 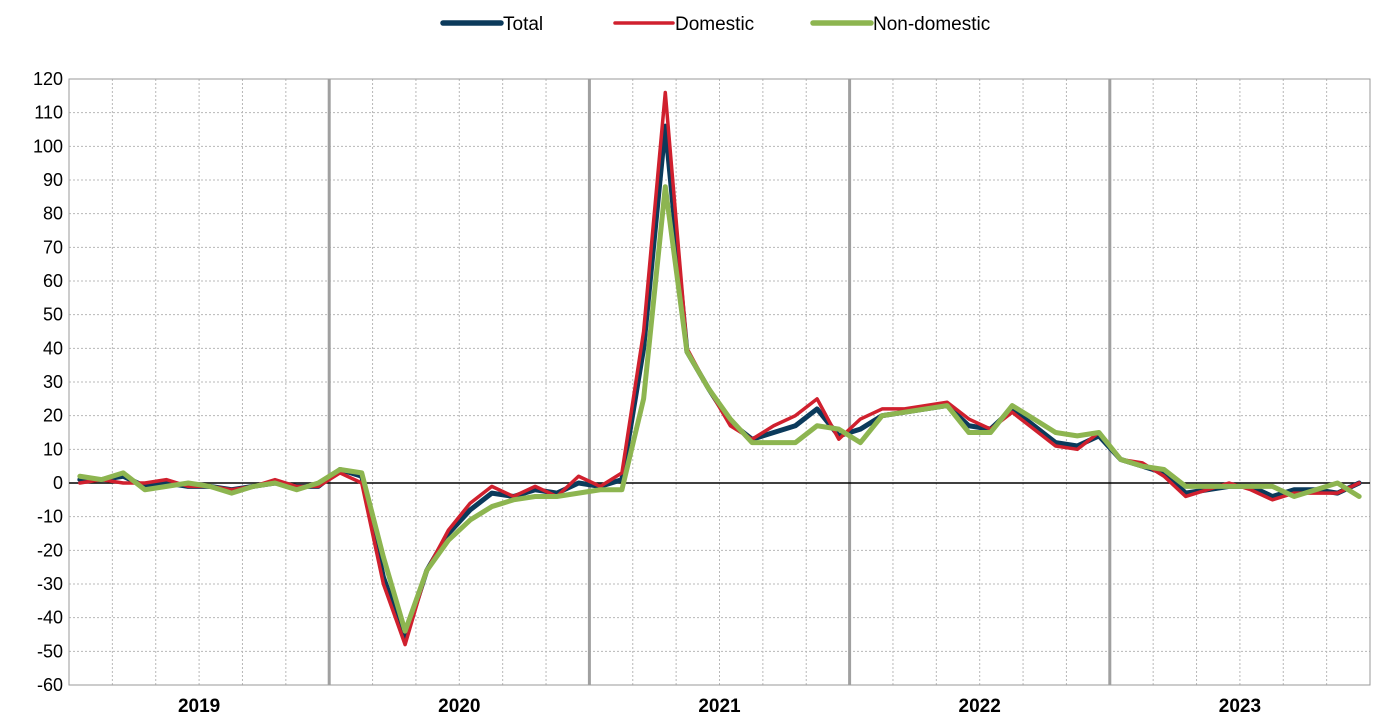 What do you see at coordinates (48, 79) in the screenshot?
I see `y-tick-label: 120` at bounding box center [48, 79].